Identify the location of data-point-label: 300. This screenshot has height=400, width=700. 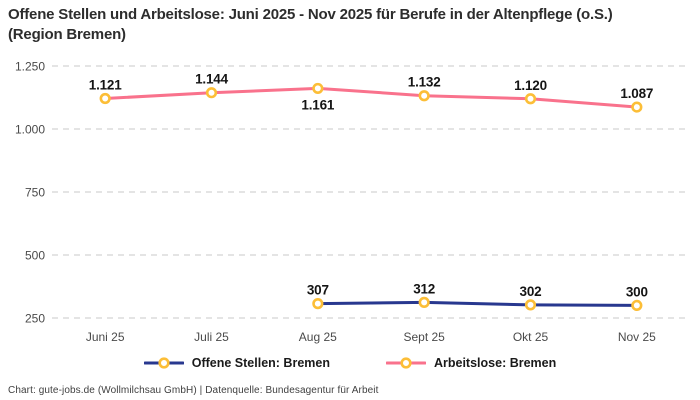
(637, 291).